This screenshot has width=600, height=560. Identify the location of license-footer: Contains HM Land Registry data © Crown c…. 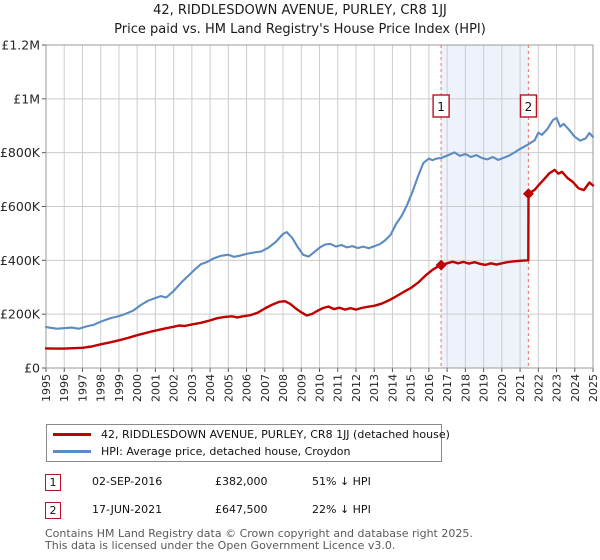
(315, 539).